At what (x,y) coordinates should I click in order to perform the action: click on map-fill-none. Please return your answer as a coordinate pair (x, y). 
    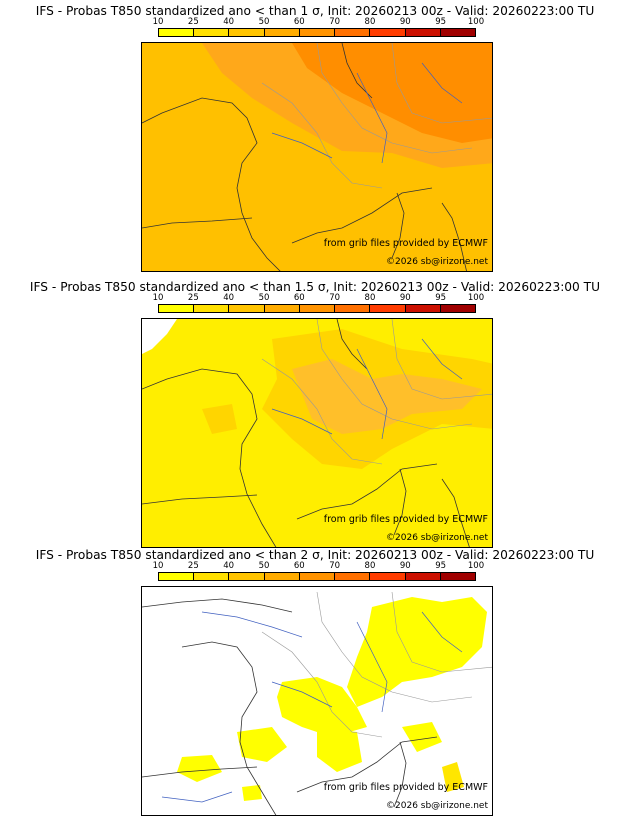
    Looking at the image, I should click on (159, 336).